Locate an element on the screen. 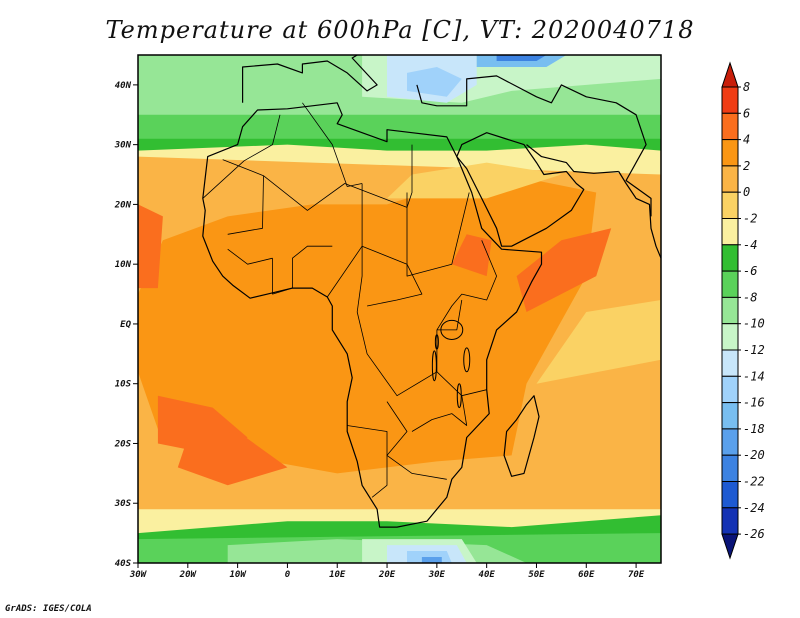 The height and width of the screenshot is (618, 800). colorbar-label: -6 is located at coordinates (750, 271).